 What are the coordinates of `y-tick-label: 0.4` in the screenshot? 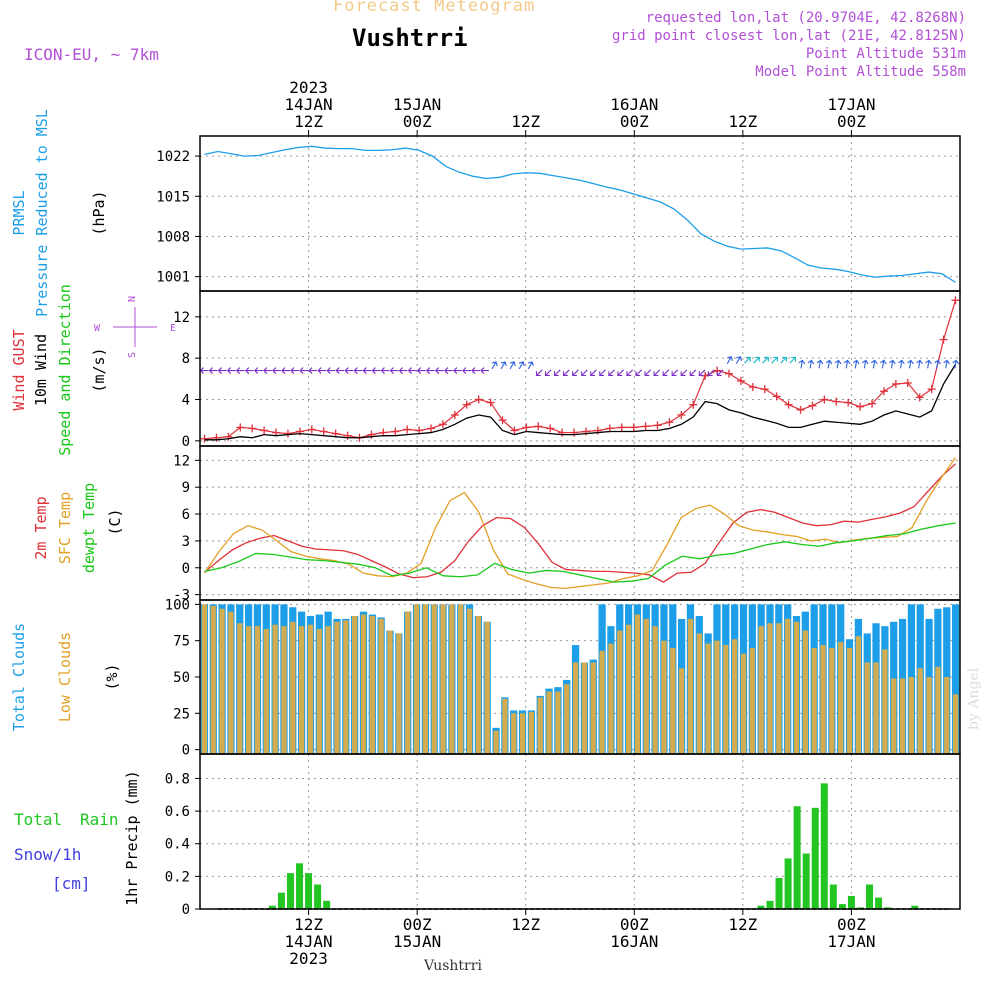 It's located at (177, 845).